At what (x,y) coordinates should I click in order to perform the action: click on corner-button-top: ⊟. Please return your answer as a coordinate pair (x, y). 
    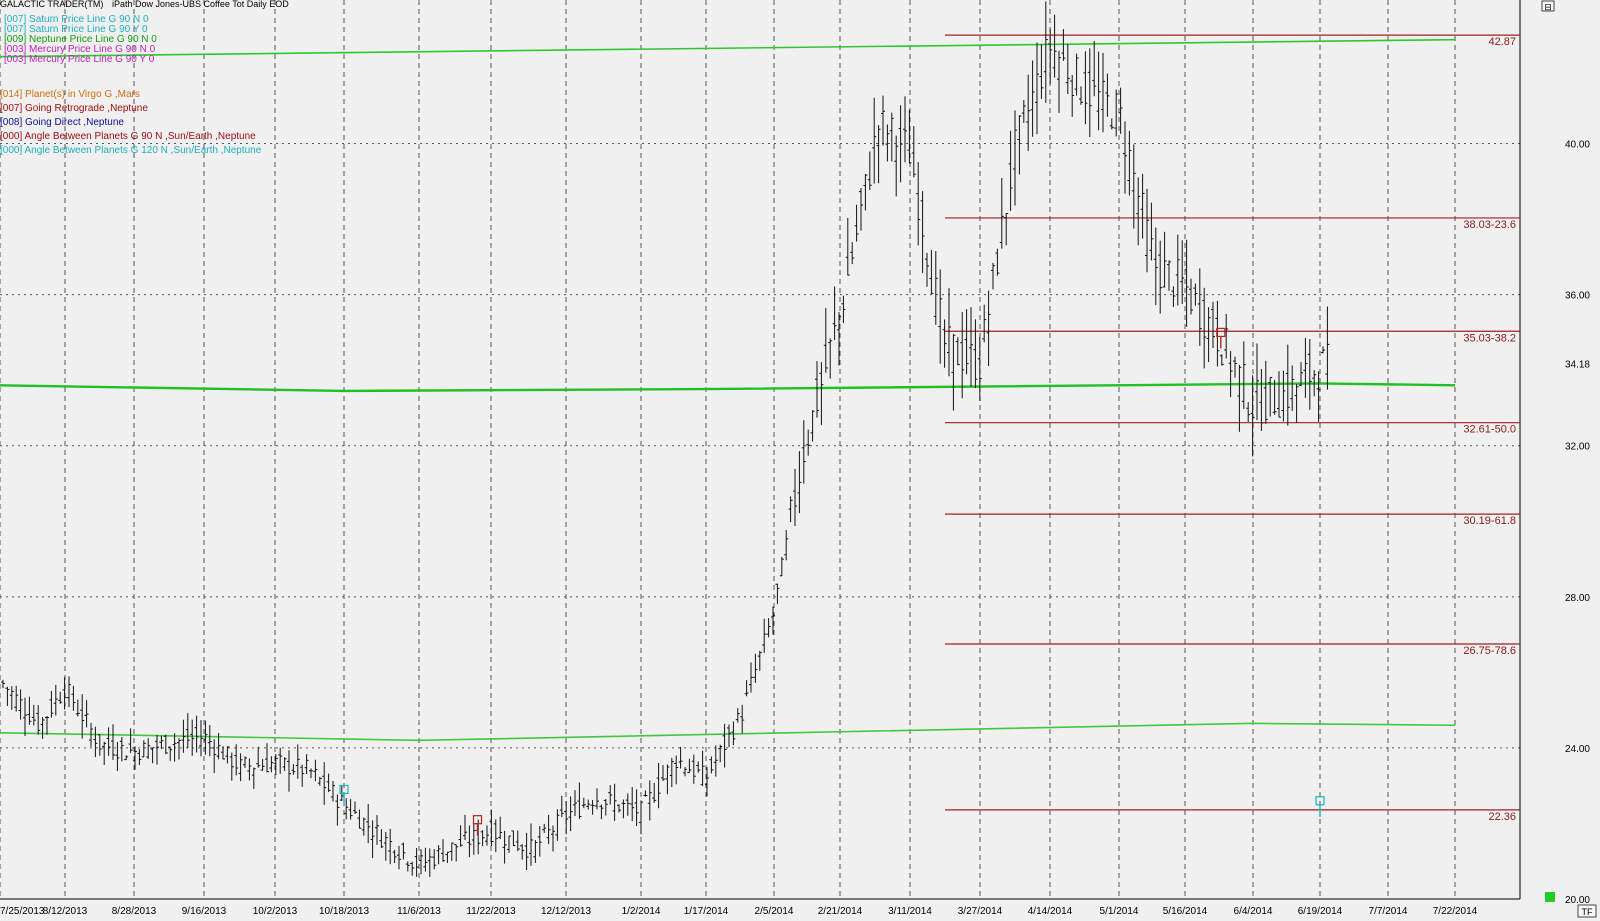
    Looking at the image, I should click on (1548, 6).